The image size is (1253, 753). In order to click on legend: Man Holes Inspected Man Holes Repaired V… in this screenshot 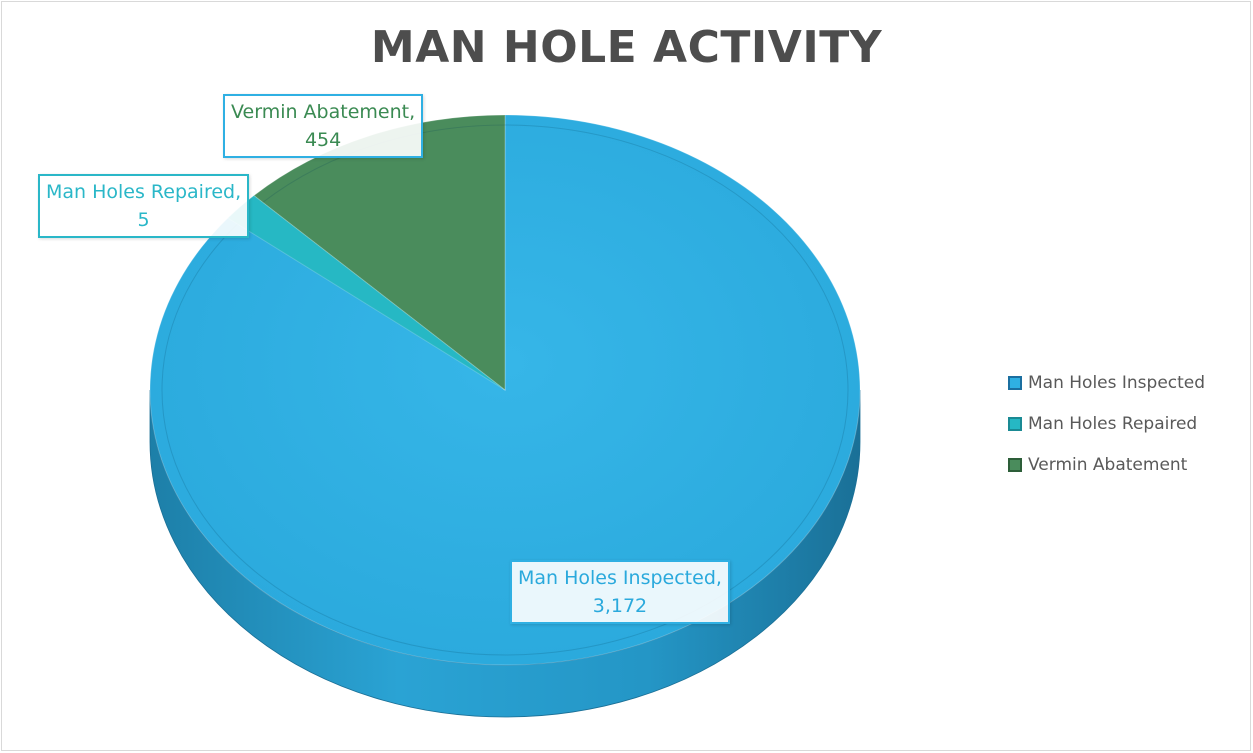, I will do `click(1106, 423)`.